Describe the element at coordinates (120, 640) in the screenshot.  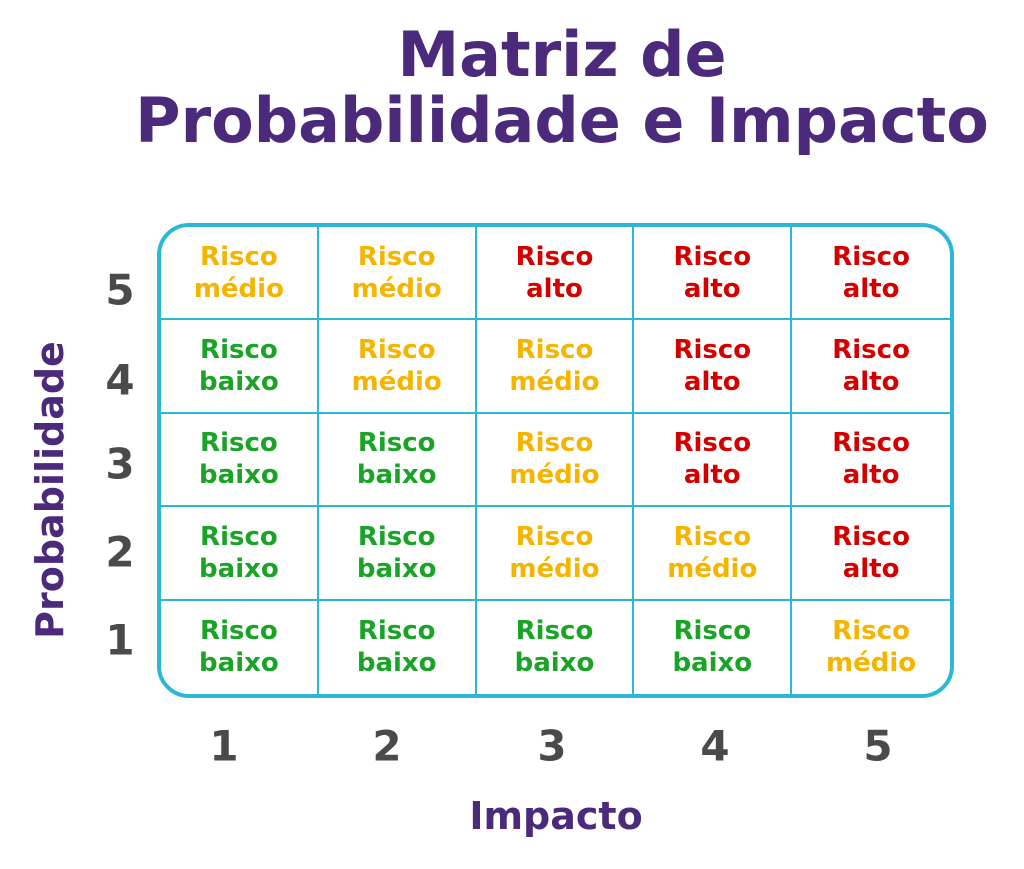
I see `y-tick-1: 1` at that location.